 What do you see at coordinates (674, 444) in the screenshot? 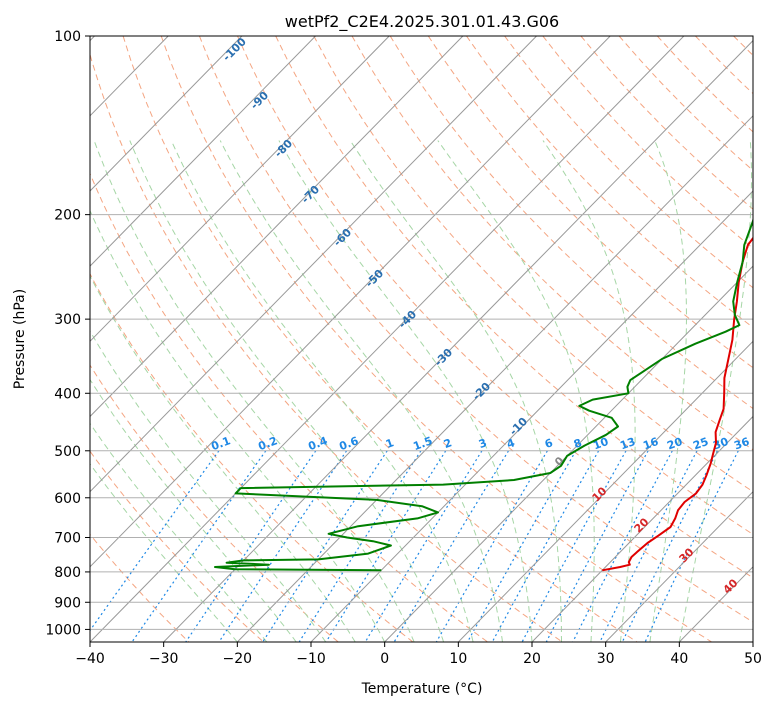
I see `mixing-ratio-label: 20` at bounding box center [674, 444].